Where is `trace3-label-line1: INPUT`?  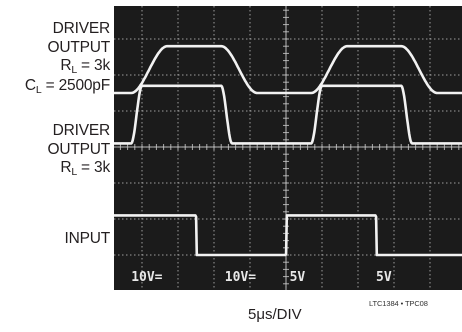 trace3-label-line1: INPUT is located at coordinates (87, 238).